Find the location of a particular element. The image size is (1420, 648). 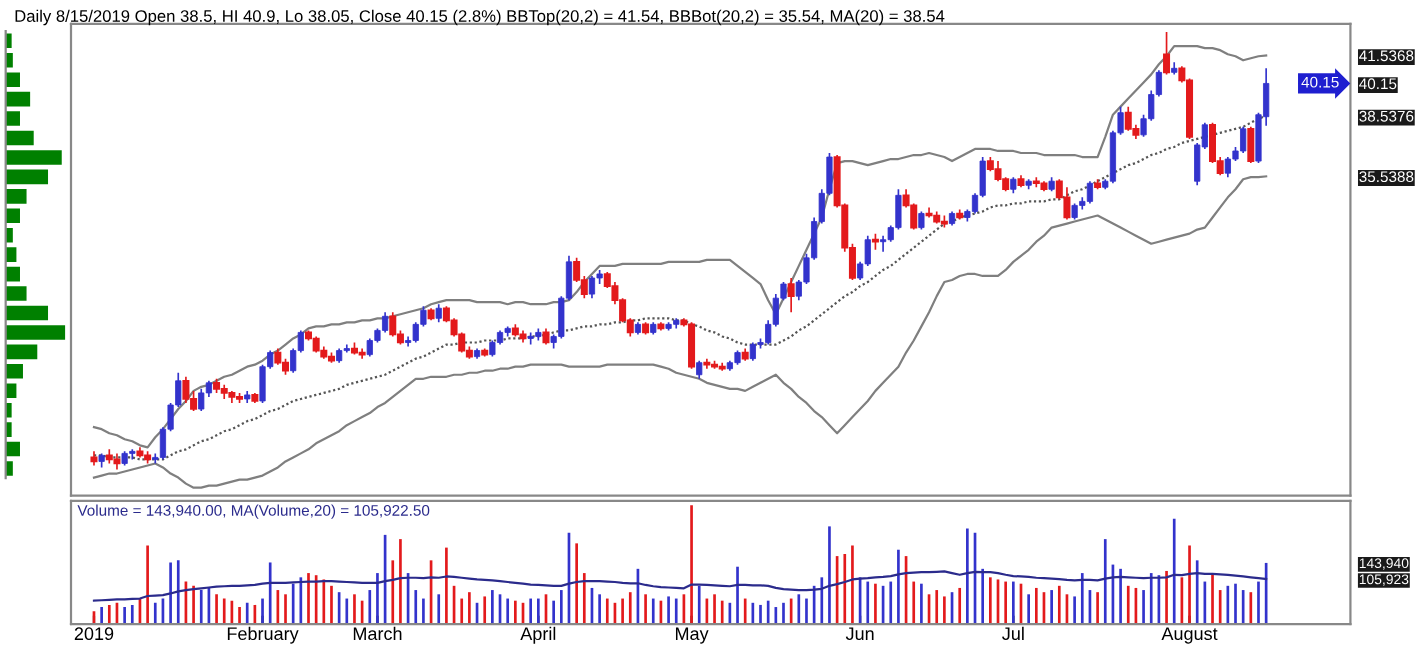

x-tick-label: 2019 is located at coordinates (94, 634).